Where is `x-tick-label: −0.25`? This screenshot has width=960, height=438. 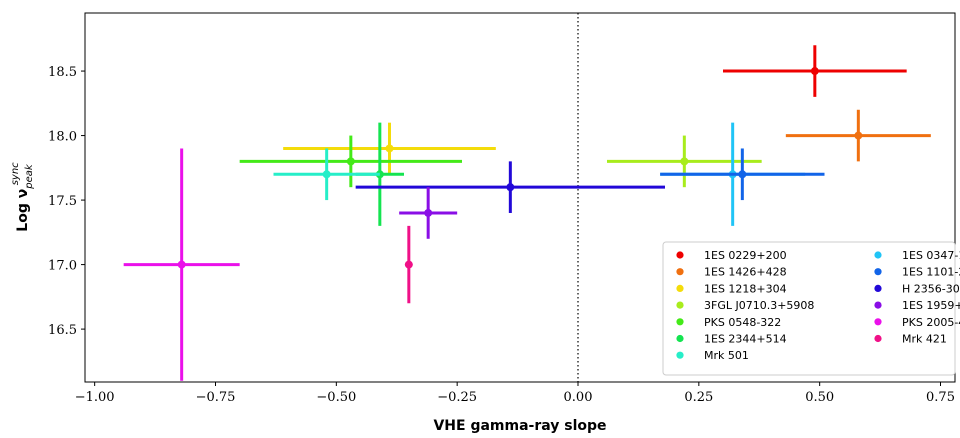 x-tick-label: −0.25 is located at coordinates (457, 397).